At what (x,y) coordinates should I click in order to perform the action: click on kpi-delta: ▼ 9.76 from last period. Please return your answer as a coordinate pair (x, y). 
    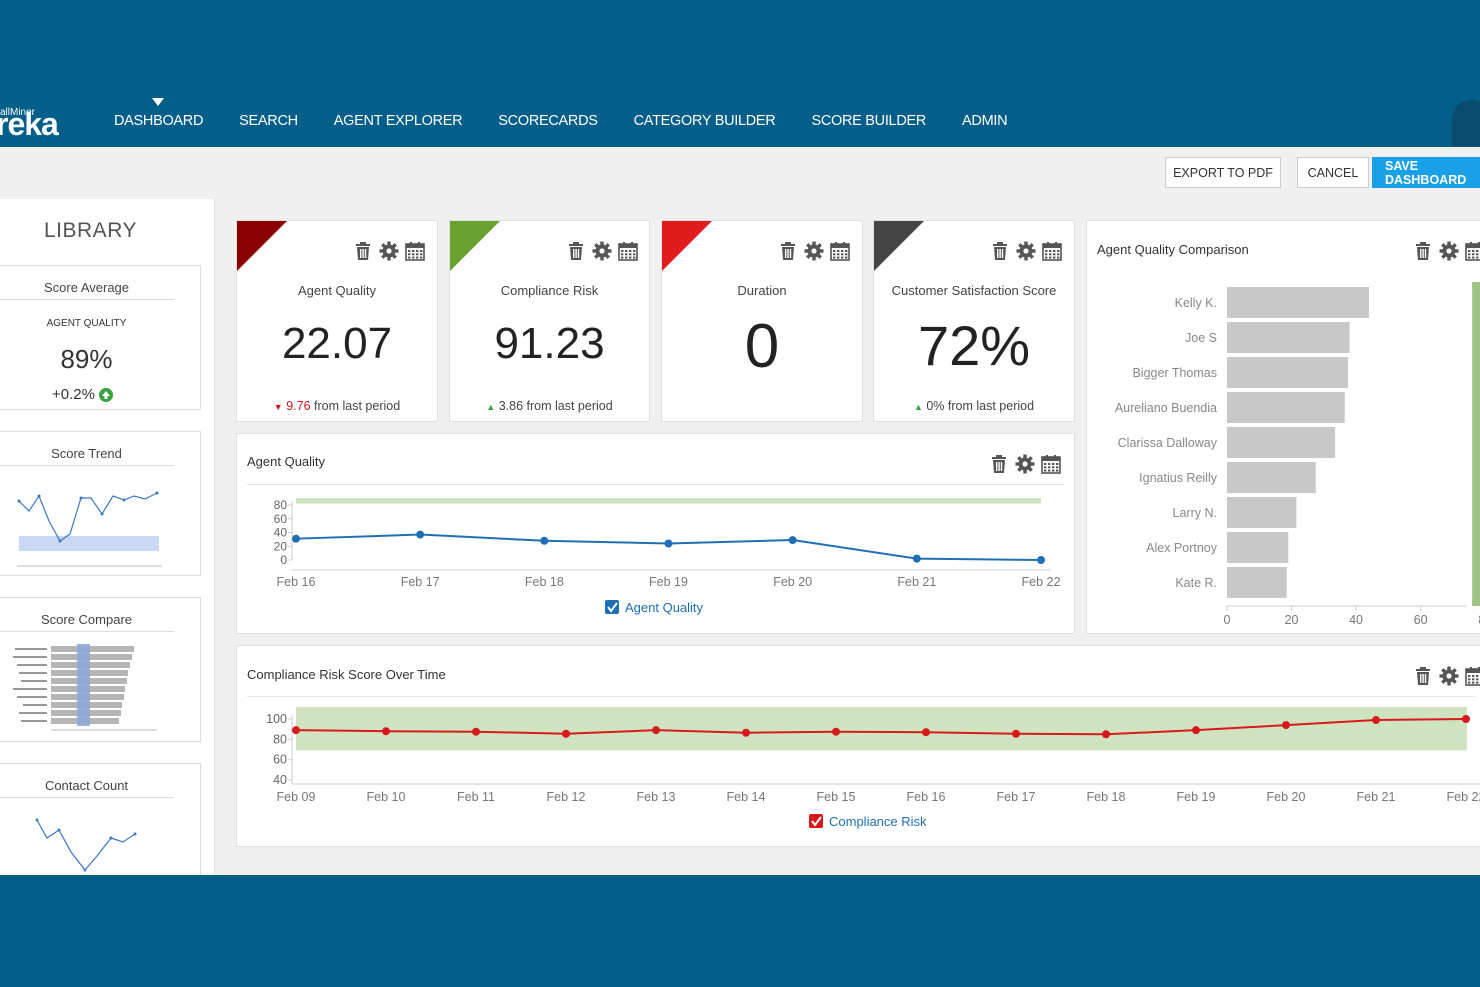
    Looking at the image, I should click on (337, 406).